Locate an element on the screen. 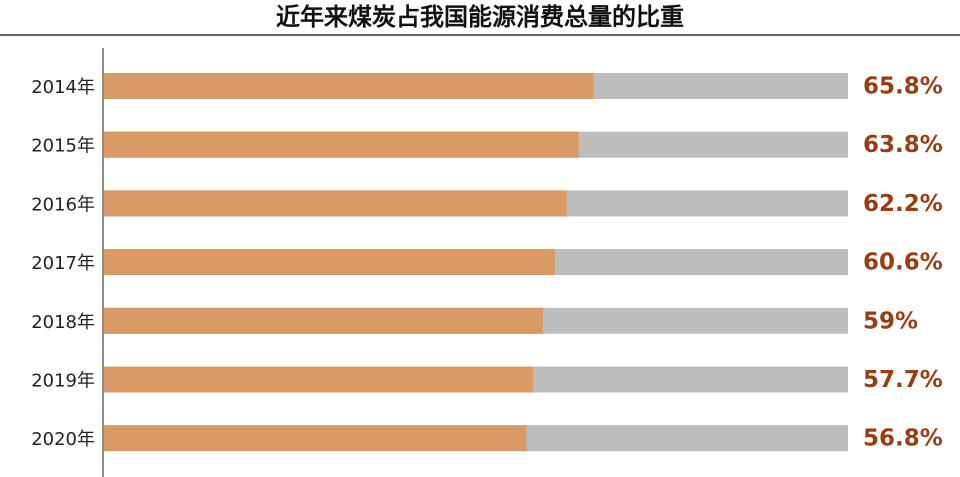  value-label: 59% is located at coordinates (890, 321).